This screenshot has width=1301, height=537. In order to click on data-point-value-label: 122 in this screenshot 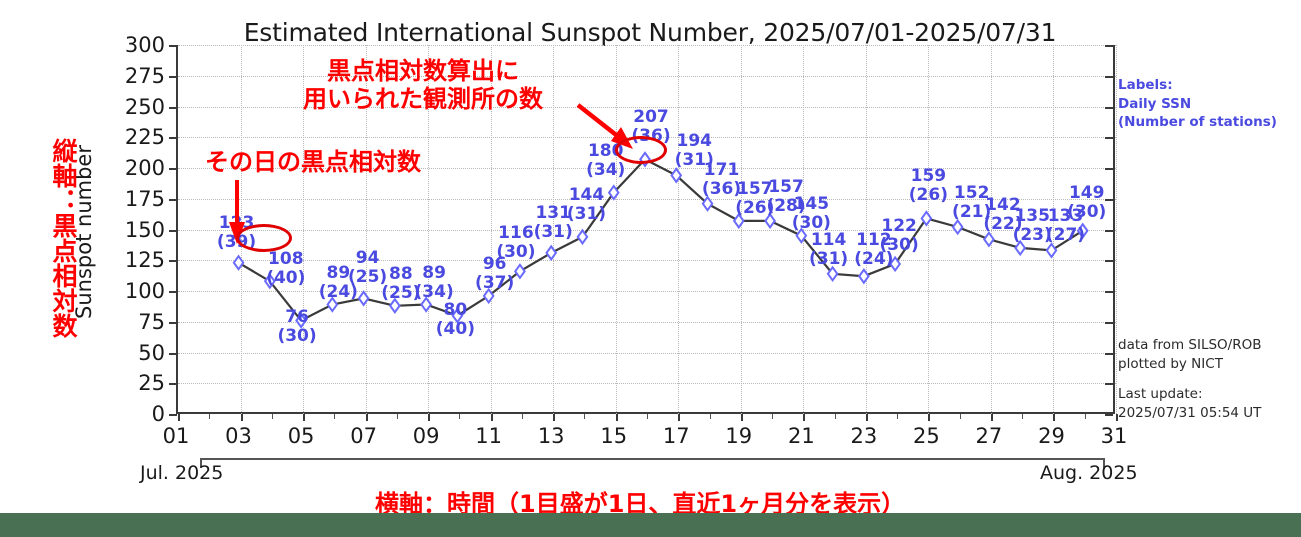, I will do `click(899, 225)`.